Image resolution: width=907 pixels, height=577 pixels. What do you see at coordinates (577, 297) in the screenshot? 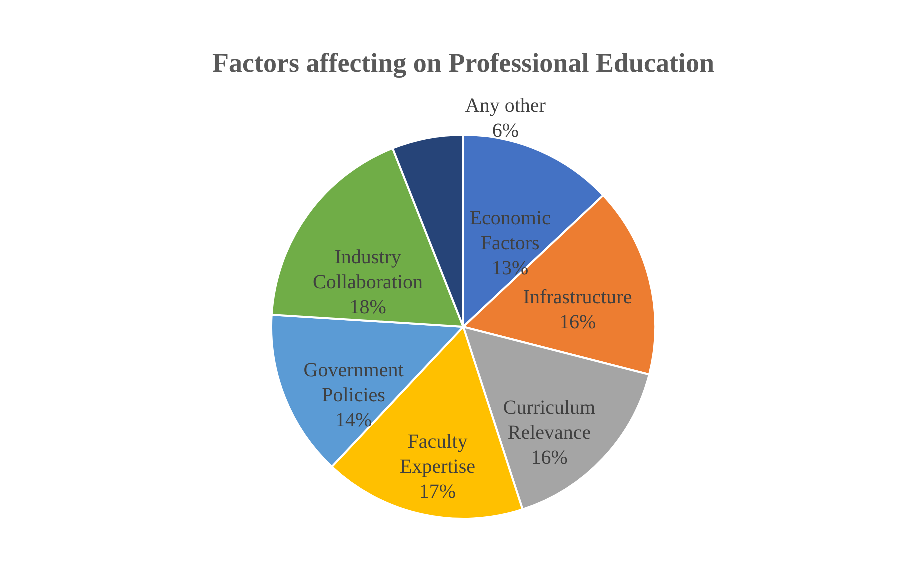
I see `slice-label: Infrastructure` at bounding box center [577, 297].